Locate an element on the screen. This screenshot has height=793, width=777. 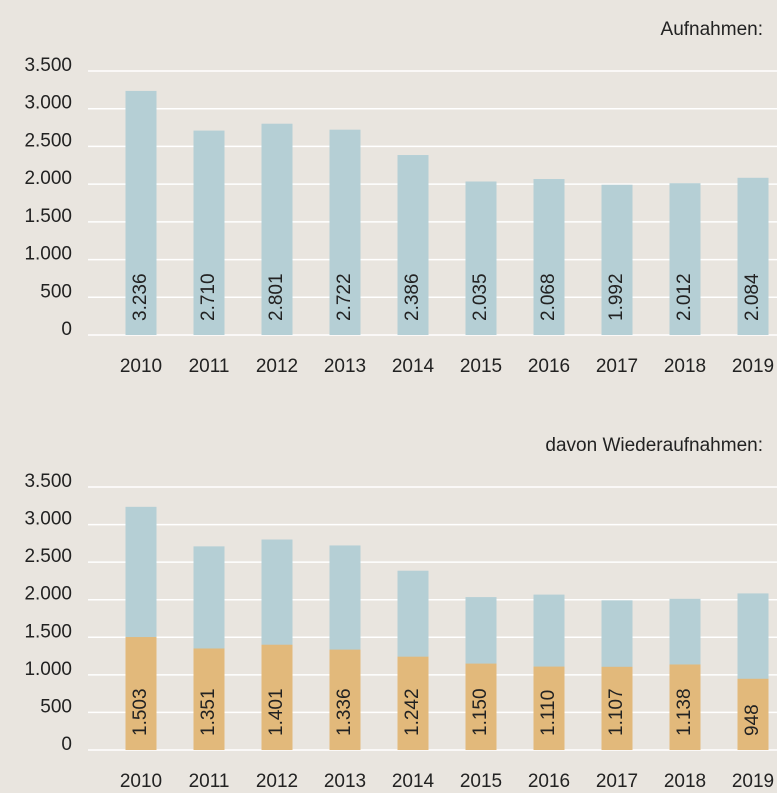
value-label: 1.401 is located at coordinates (276, 712).